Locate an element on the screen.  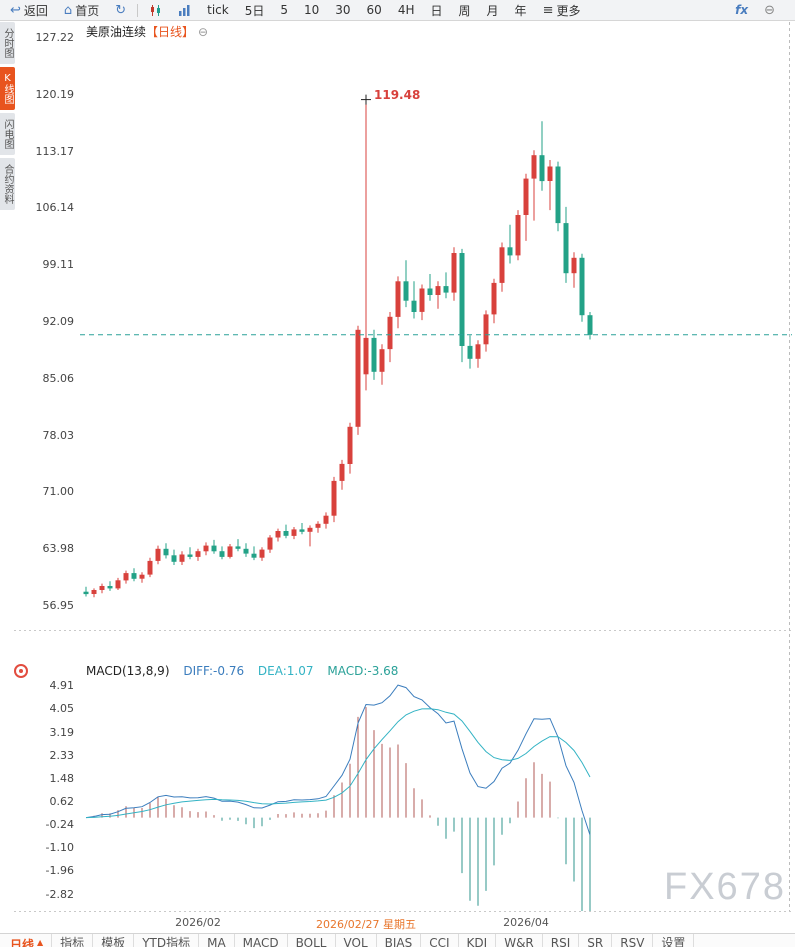
sidebar: 分时图 K线图闪电图合约资料 is located at coordinates (7, 116).